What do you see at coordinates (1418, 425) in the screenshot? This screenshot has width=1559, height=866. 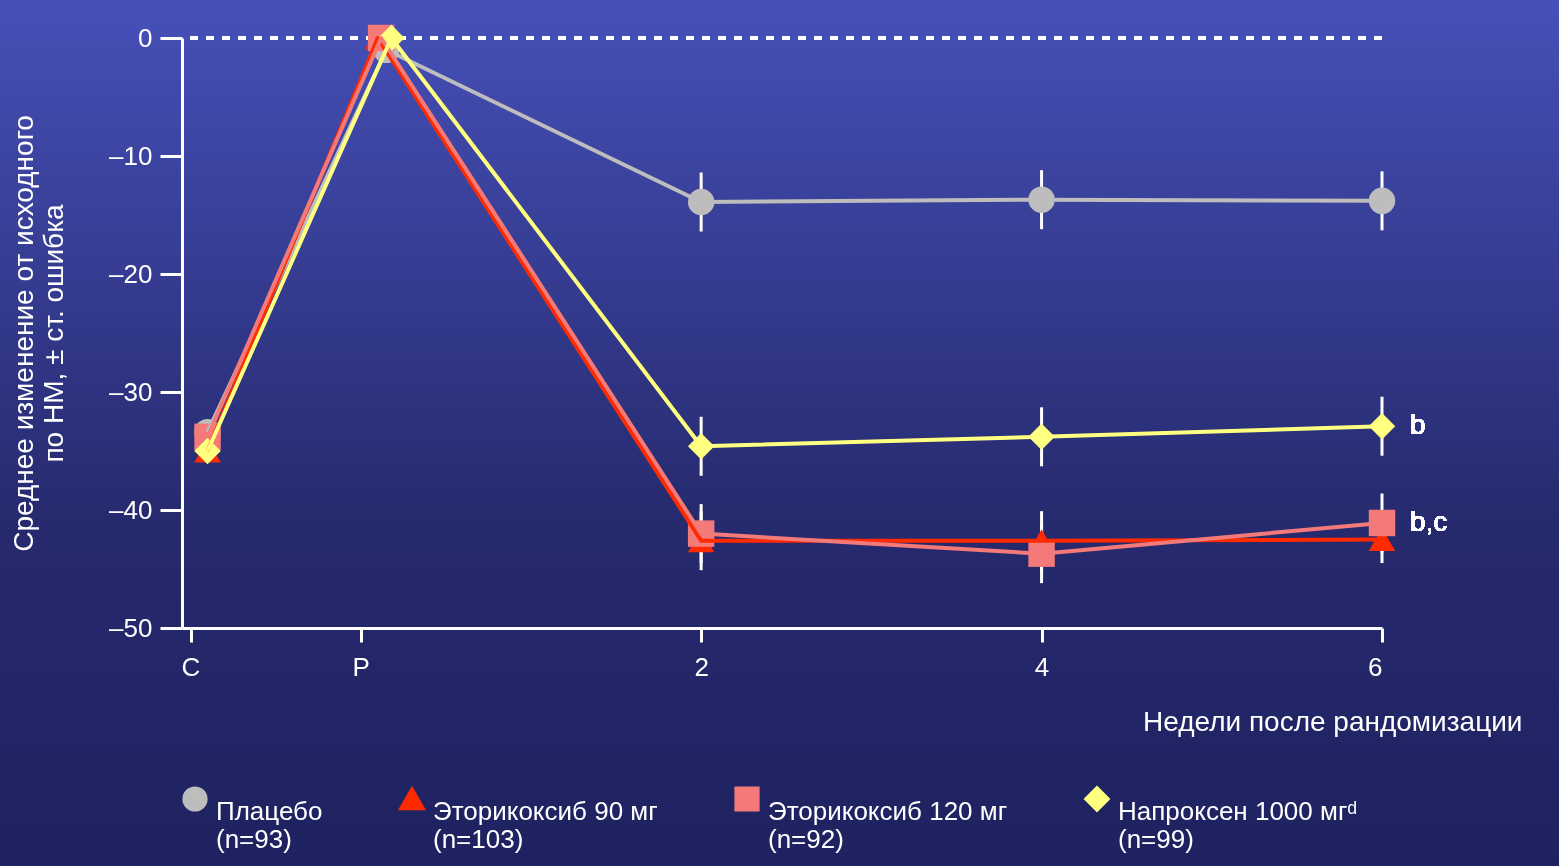 I see `annotation: b` at bounding box center [1418, 425].